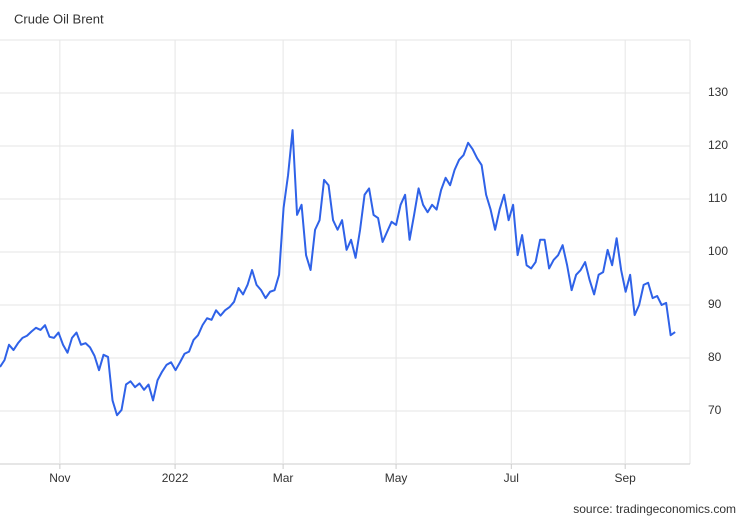 The image size is (750, 520). What do you see at coordinates (59, 478) in the screenshot?
I see `x-tick-label: Nov` at bounding box center [59, 478].